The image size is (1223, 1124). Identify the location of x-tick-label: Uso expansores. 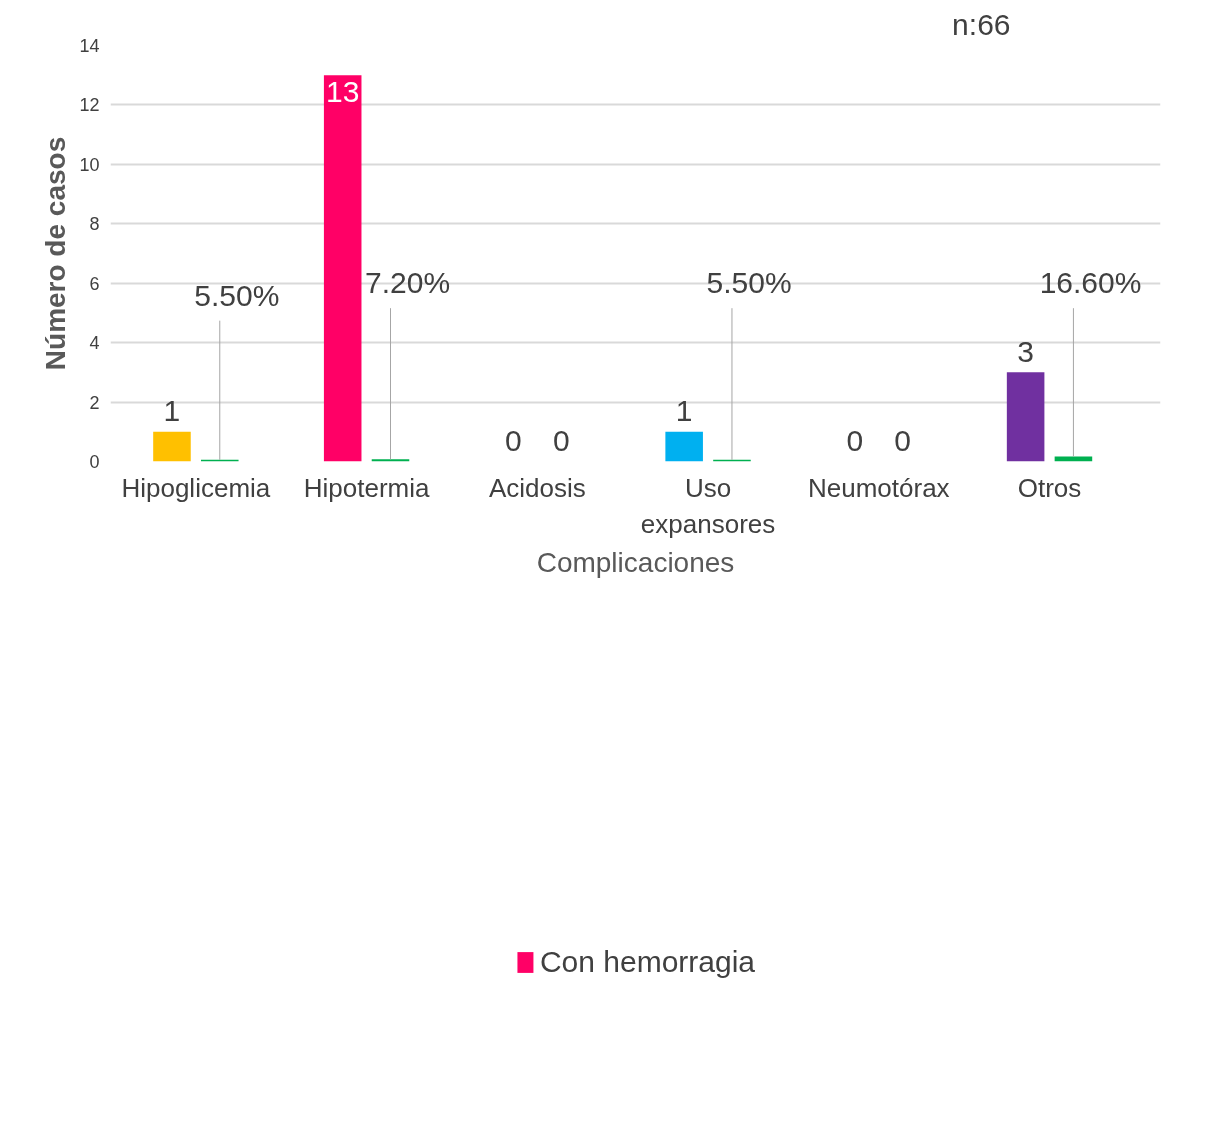
(708, 505).